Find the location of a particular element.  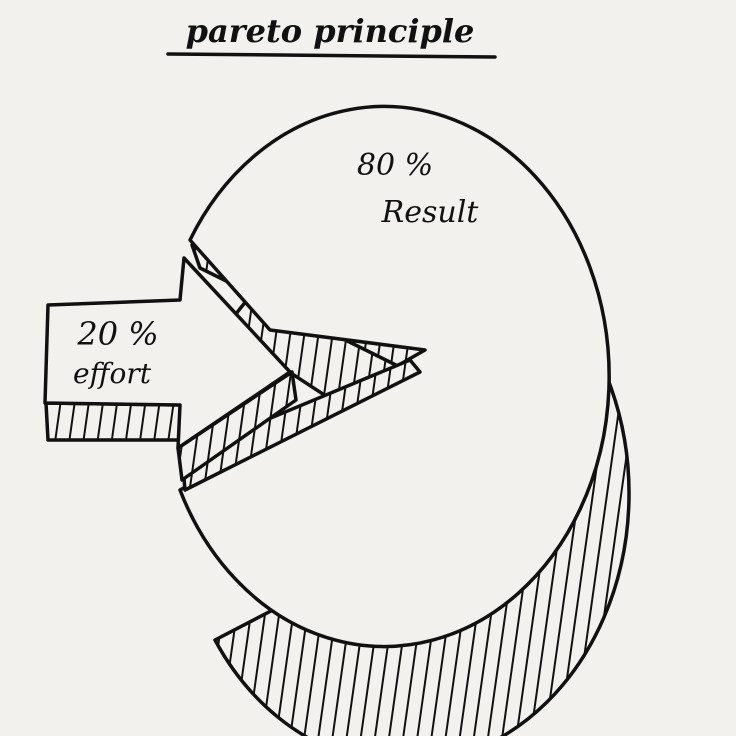

major-percent: 80 % is located at coordinates (395, 165).